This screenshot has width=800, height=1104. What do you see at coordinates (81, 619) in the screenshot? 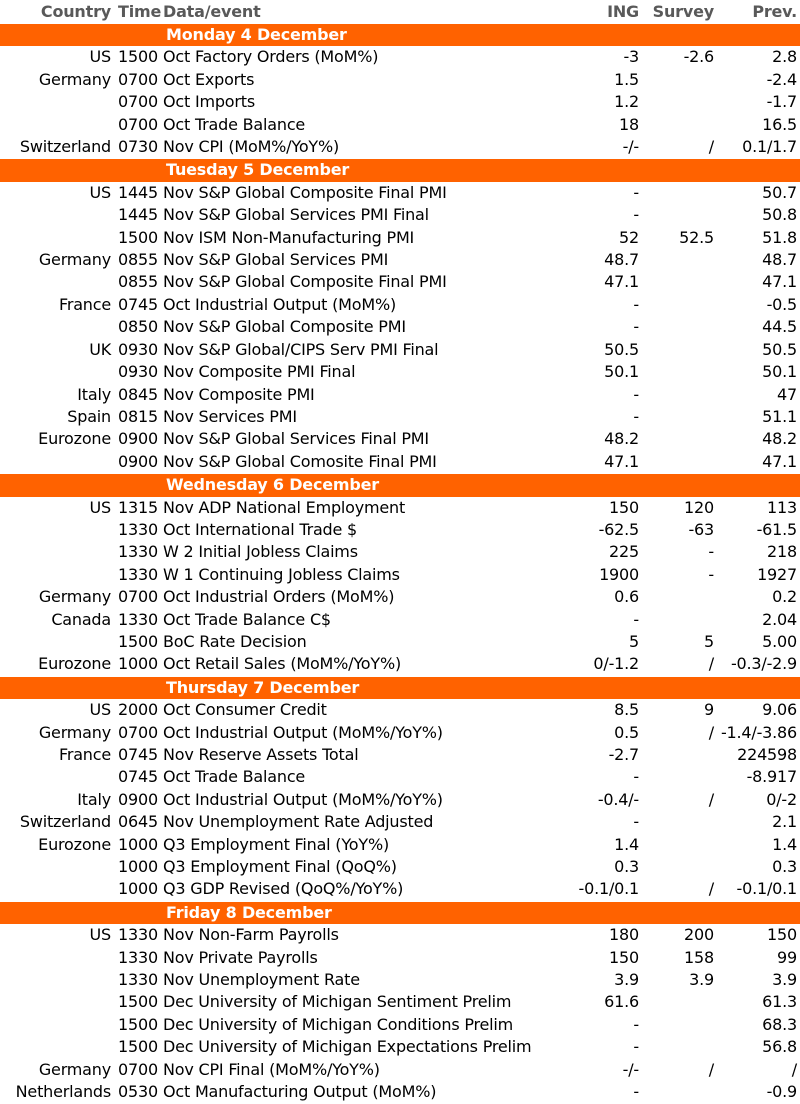
I see `cell-country: Canada` at bounding box center [81, 619].